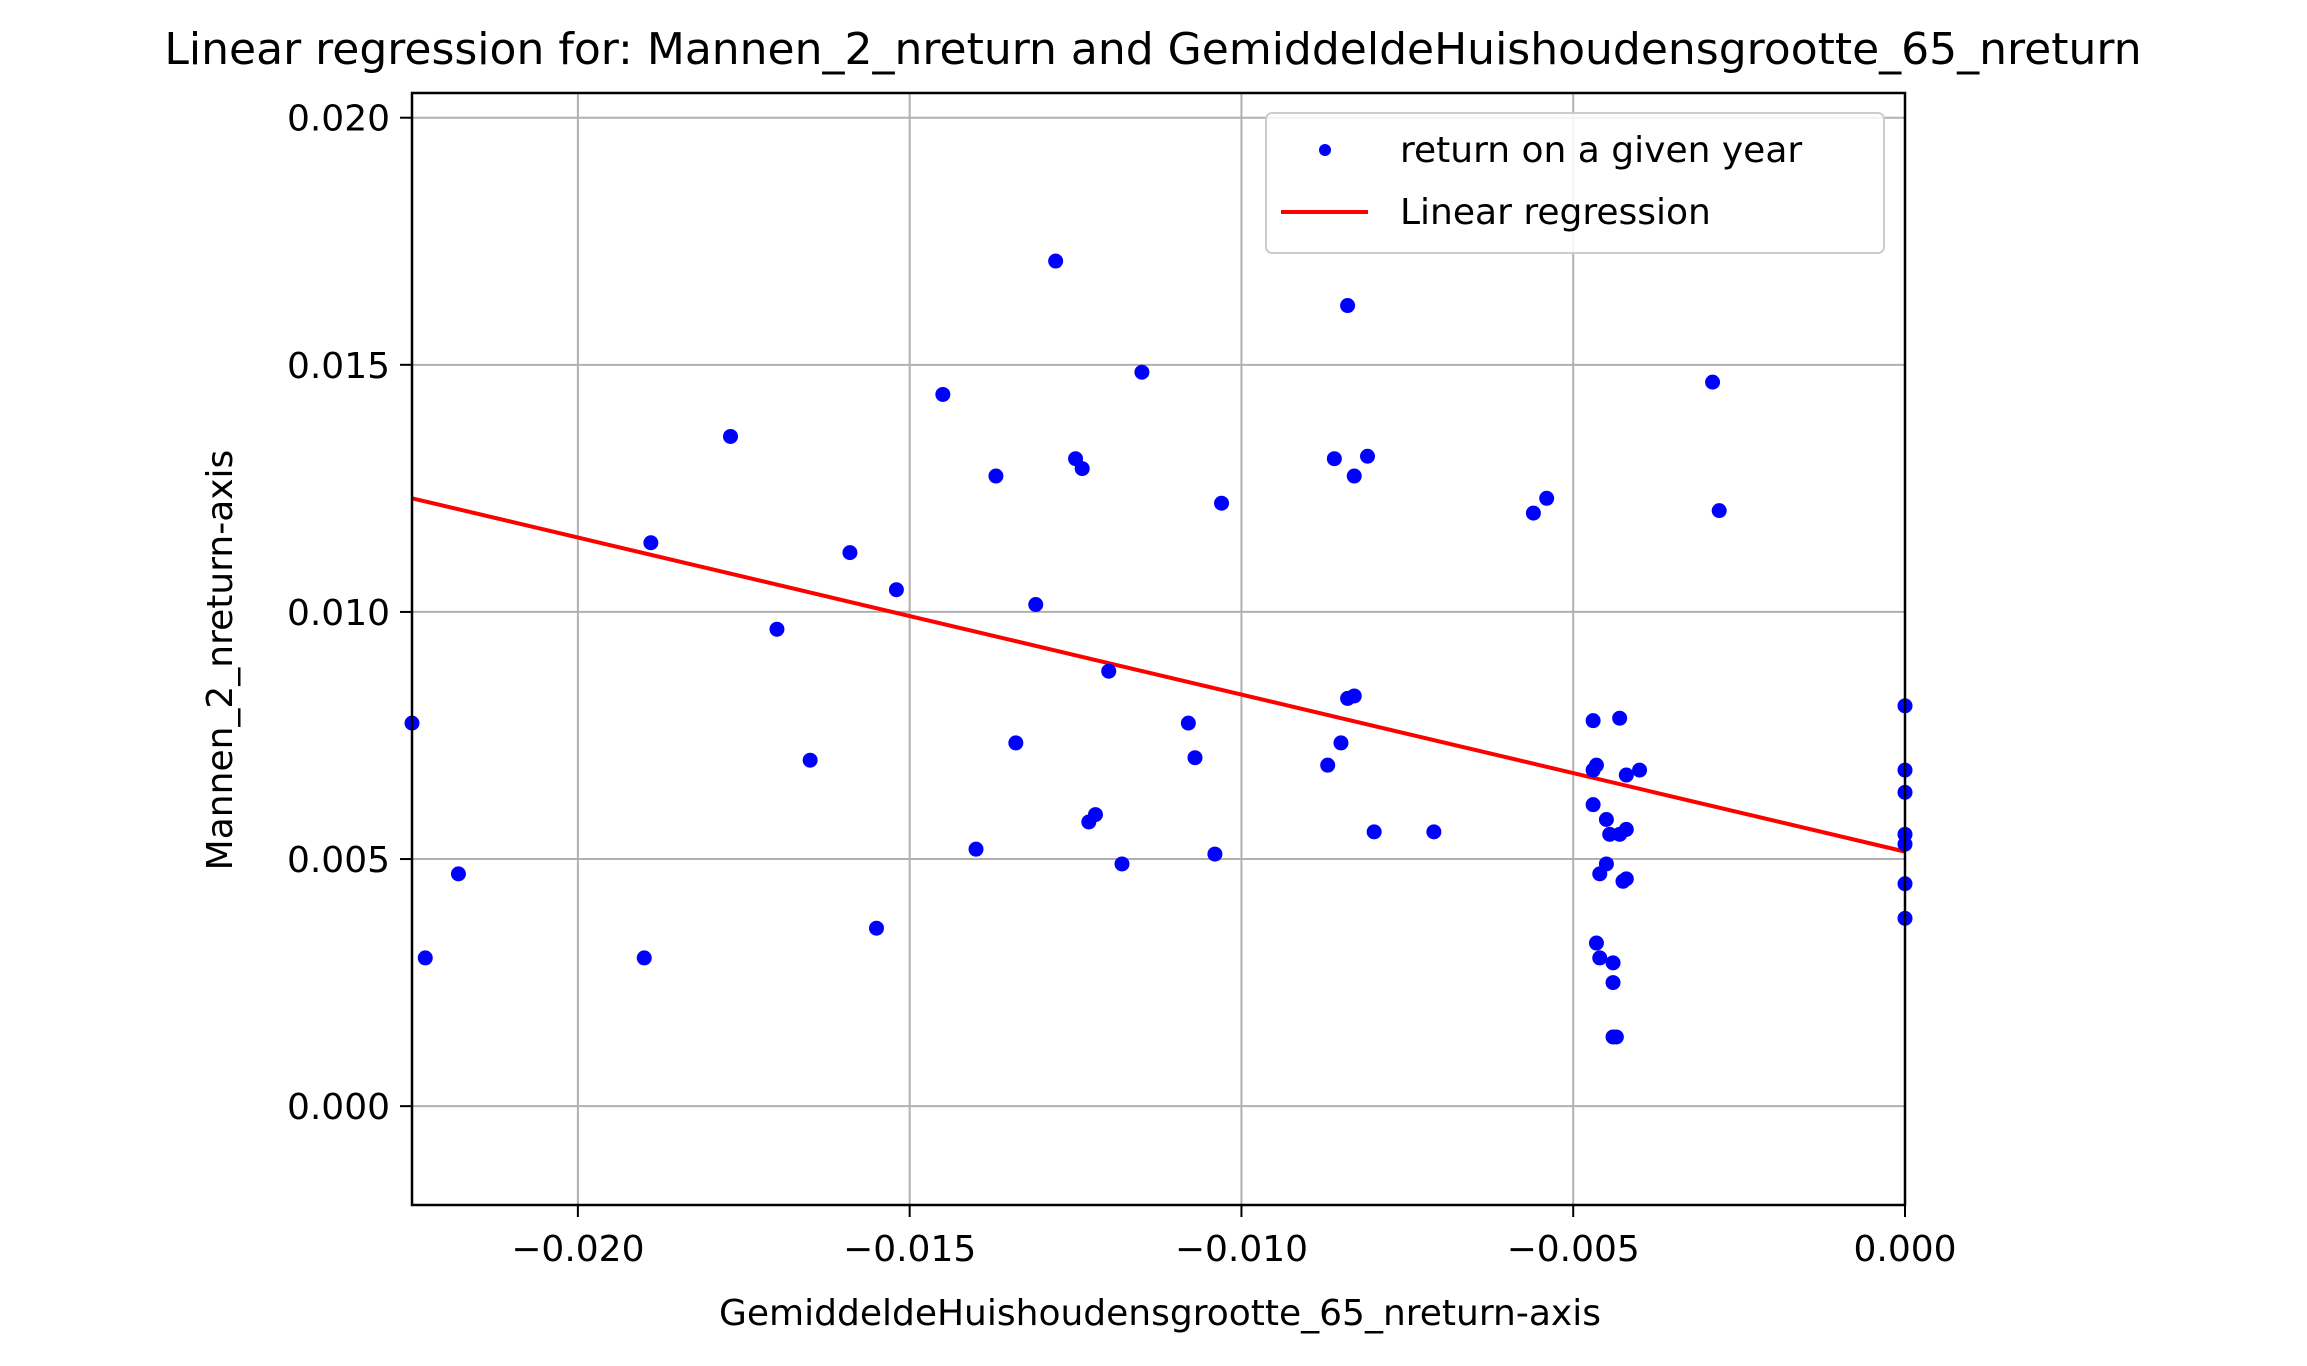  What do you see at coordinates (338, 860) in the screenshot?
I see `y-tick-label: 0.005` at bounding box center [338, 860].